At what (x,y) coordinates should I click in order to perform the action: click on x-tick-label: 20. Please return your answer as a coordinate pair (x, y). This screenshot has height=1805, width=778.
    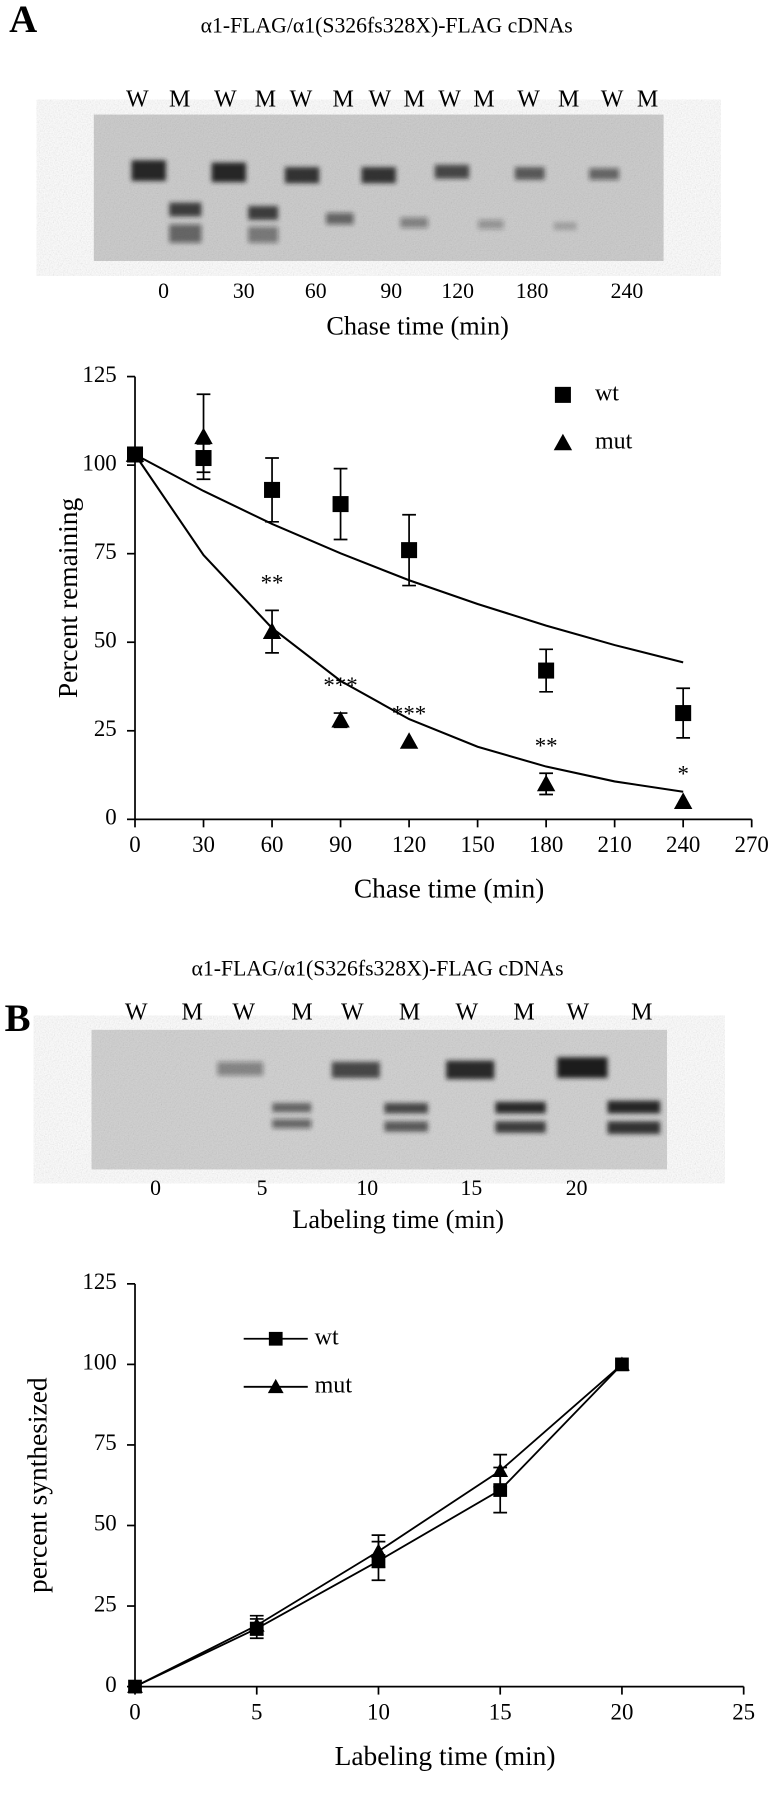
    Looking at the image, I should click on (622, 1711).